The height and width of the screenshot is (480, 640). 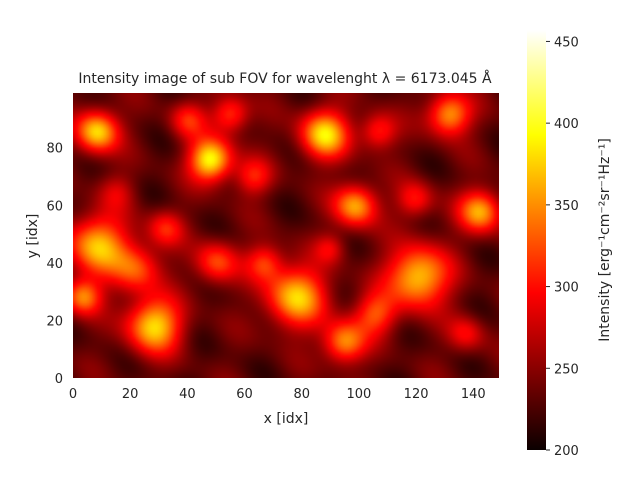 What do you see at coordinates (536, 240) in the screenshot?
I see `colorbar-gradient` at bounding box center [536, 240].